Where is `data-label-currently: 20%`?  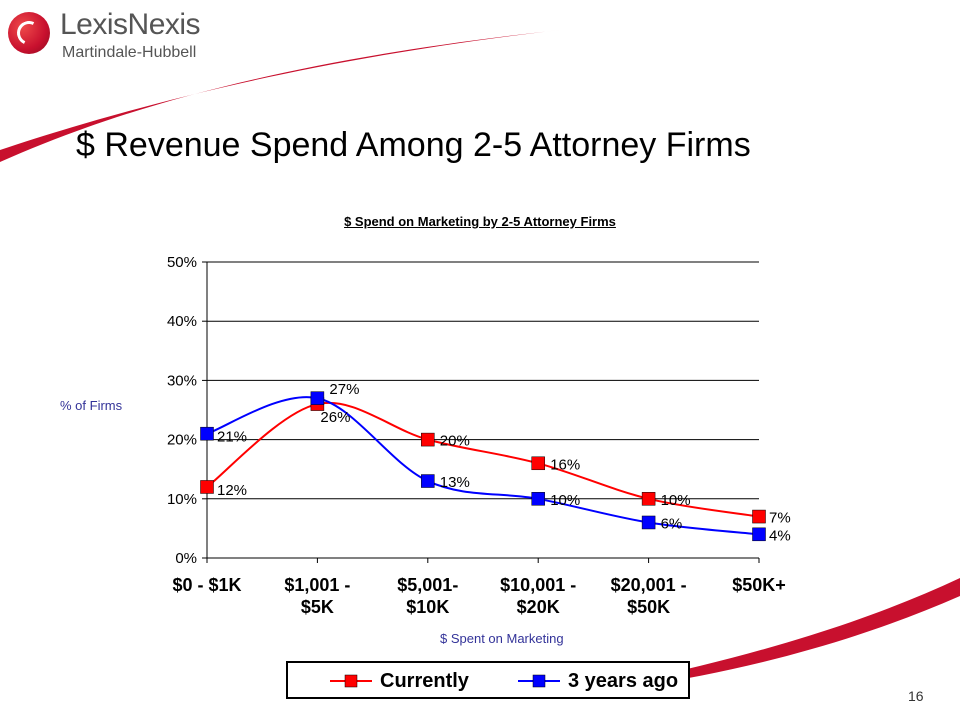
data-label-currently: 20% is located at coordinates (455, 441).